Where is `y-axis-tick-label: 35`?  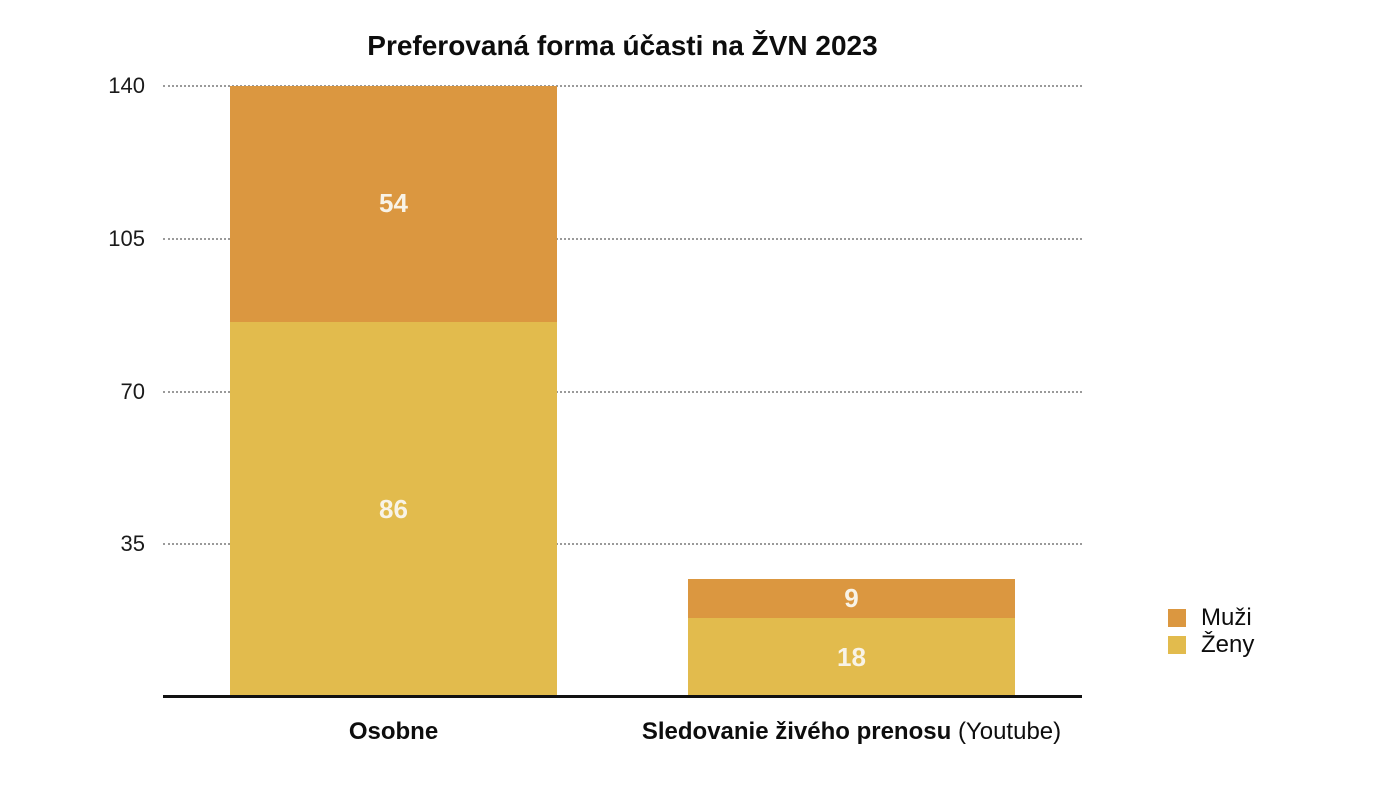 y-axis-tick-label: 35 is located at coordinates (132, 544).